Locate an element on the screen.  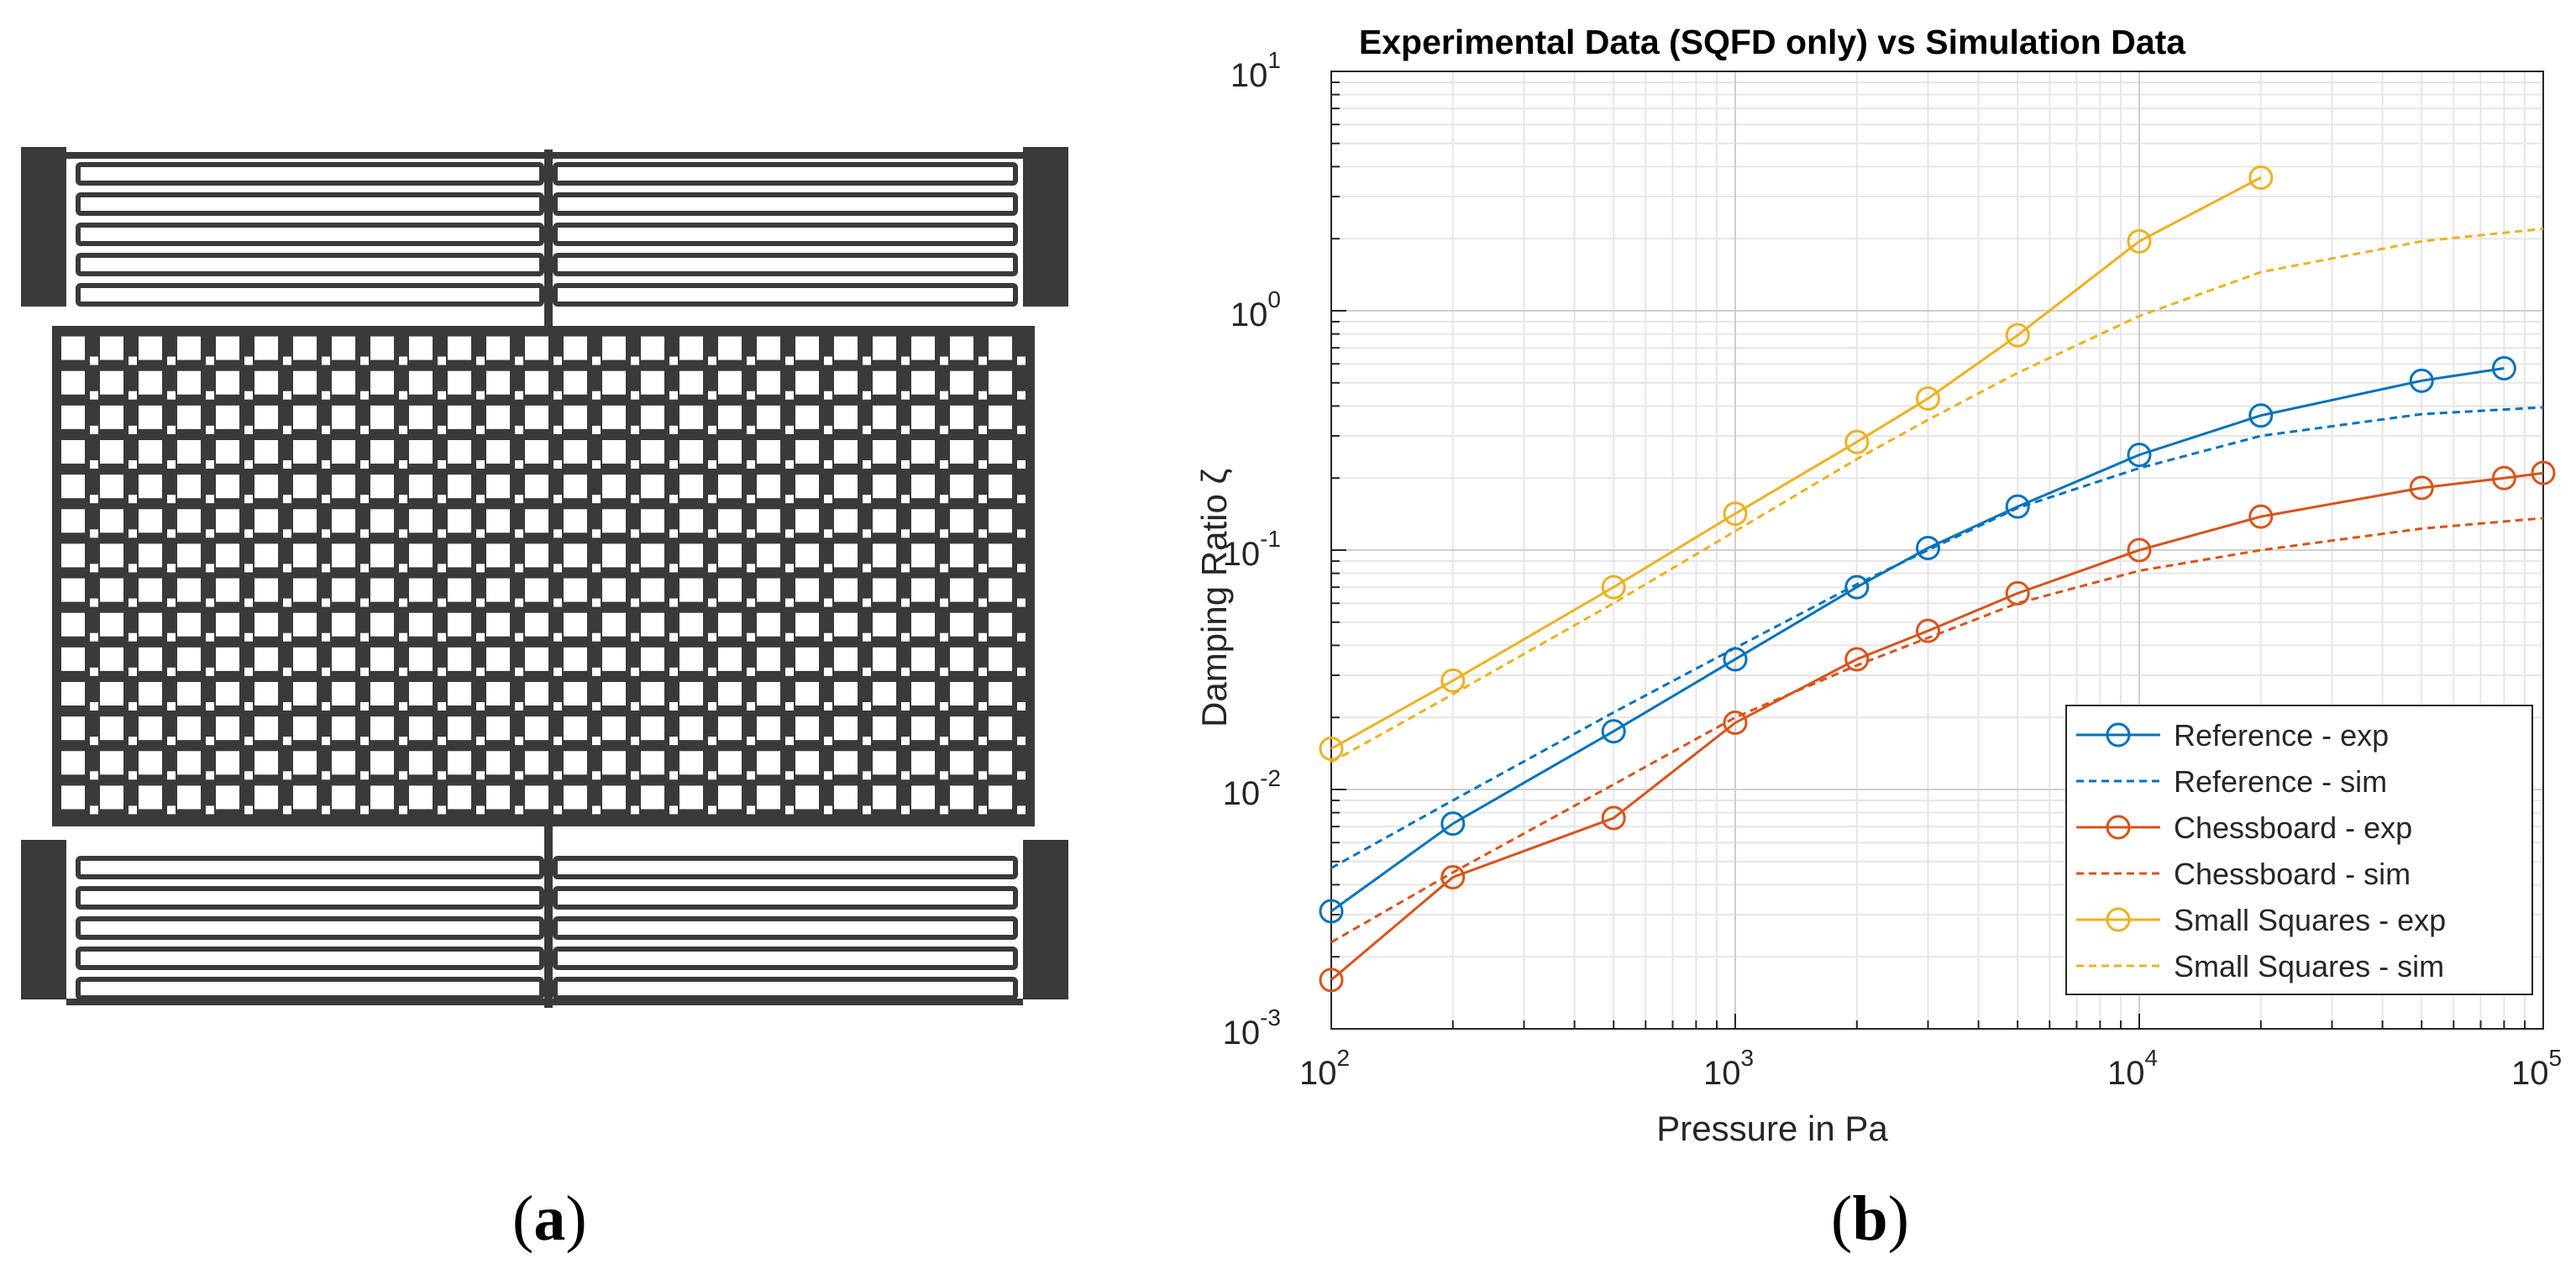
legend-entry: Small Squares - exp is located at coordinates (2310, 920).